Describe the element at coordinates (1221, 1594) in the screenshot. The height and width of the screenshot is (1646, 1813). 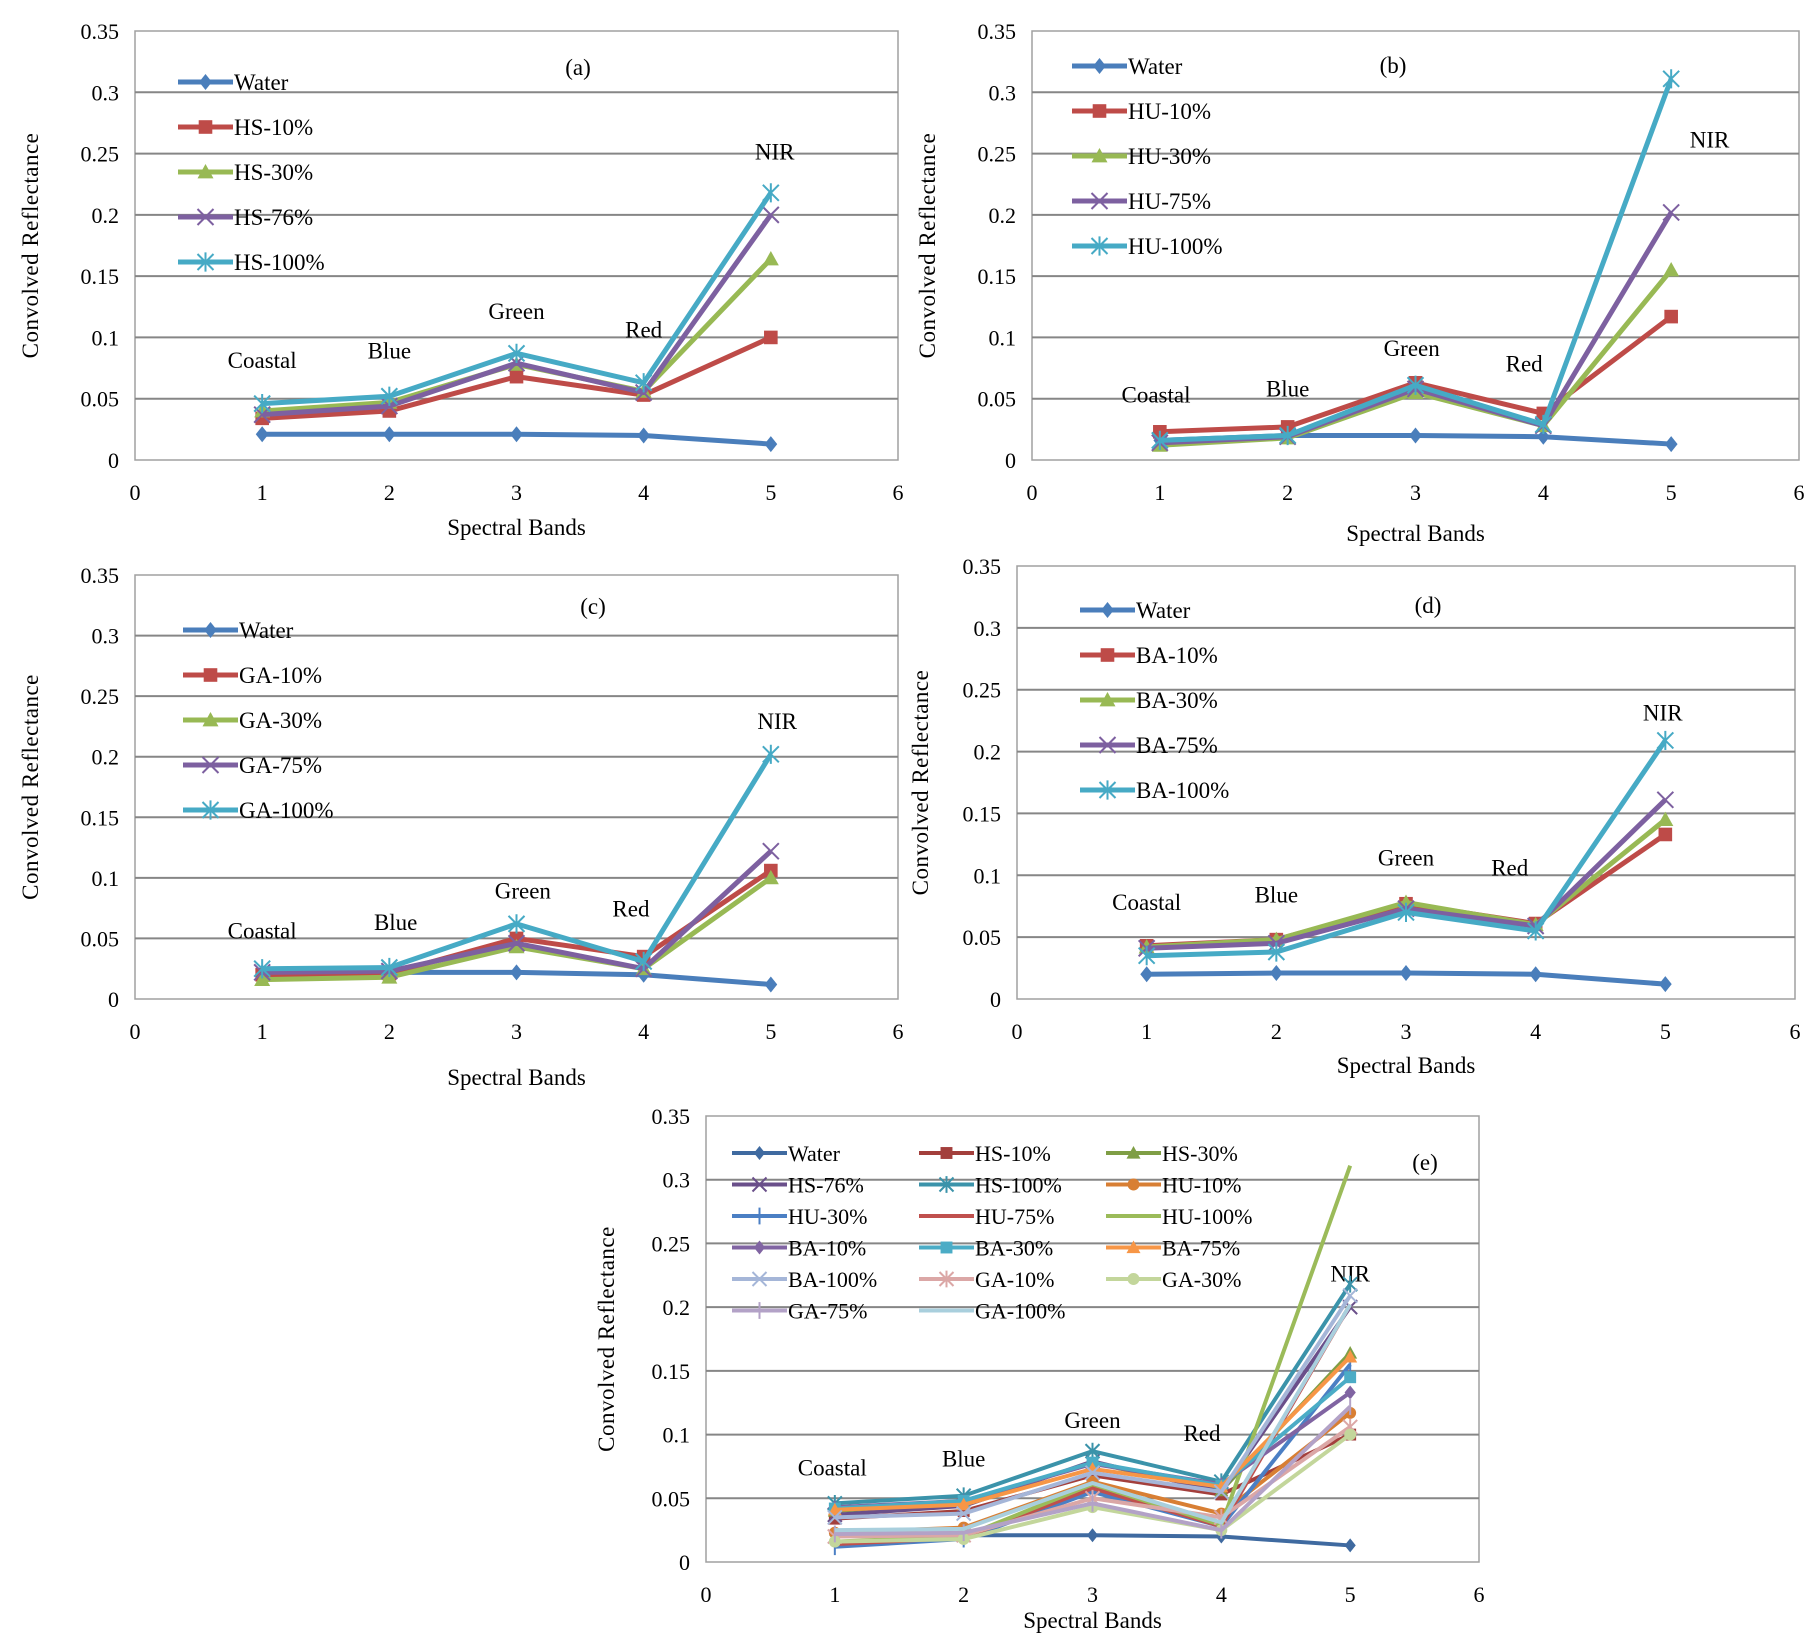
I see `x-tick-label: 4` at that location.